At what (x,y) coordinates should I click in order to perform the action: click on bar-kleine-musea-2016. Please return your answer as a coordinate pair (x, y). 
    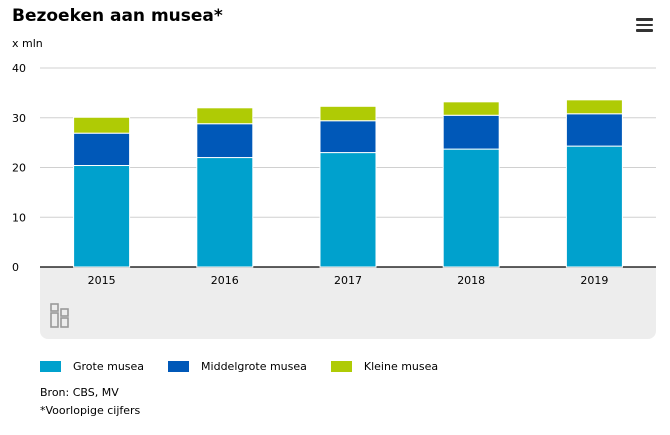
    Looking at the image, I should click on (225, 116).